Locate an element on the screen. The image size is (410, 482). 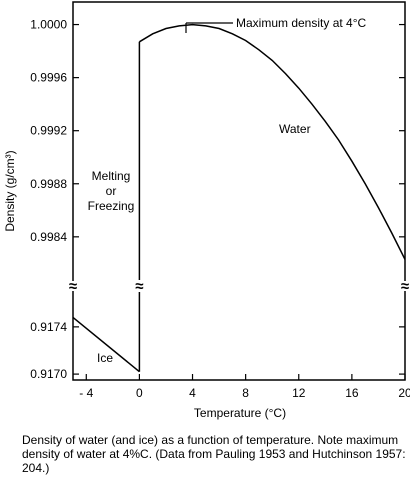
annotation-melting-1: Melting is located at coordinates (111, 176).